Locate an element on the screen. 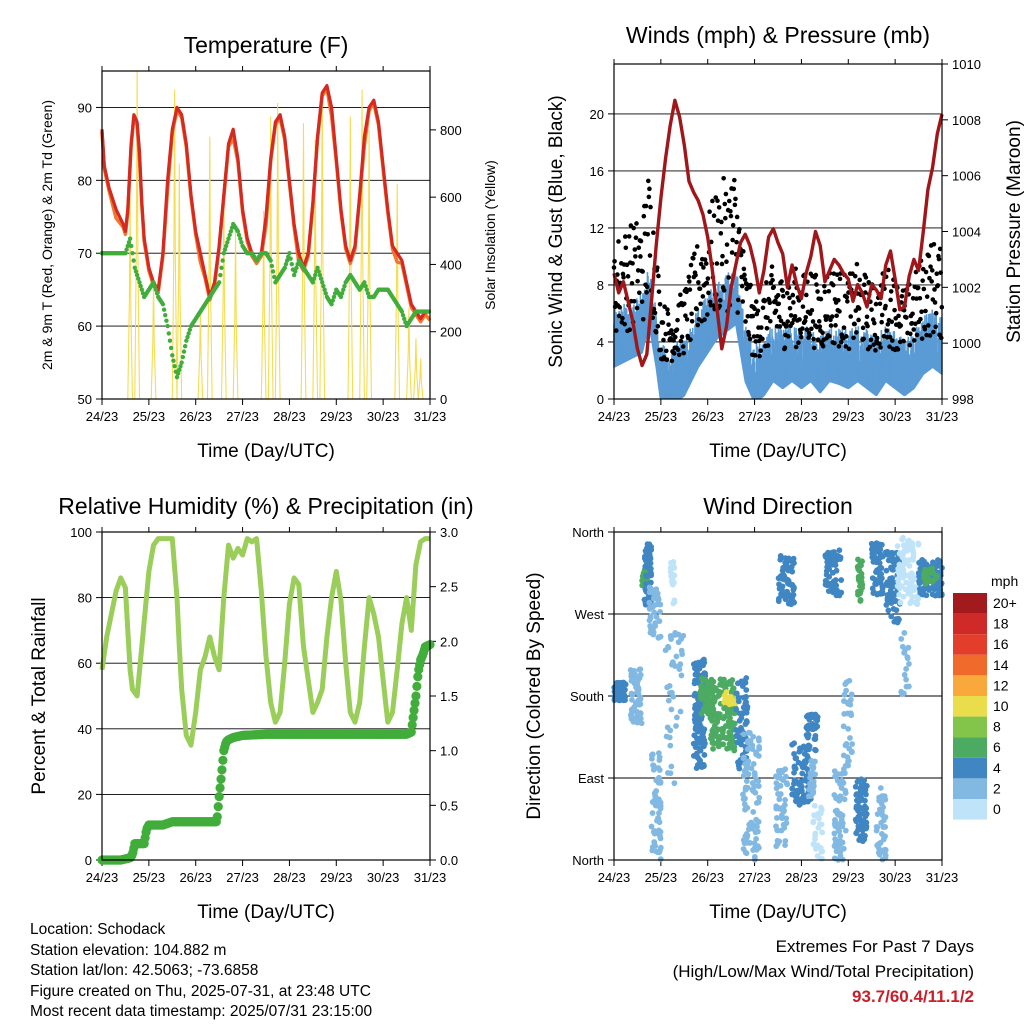 The height and width of the screenshot is (1024, 1024). station-location: Location: Schodack is located at coordinates (98, 929).